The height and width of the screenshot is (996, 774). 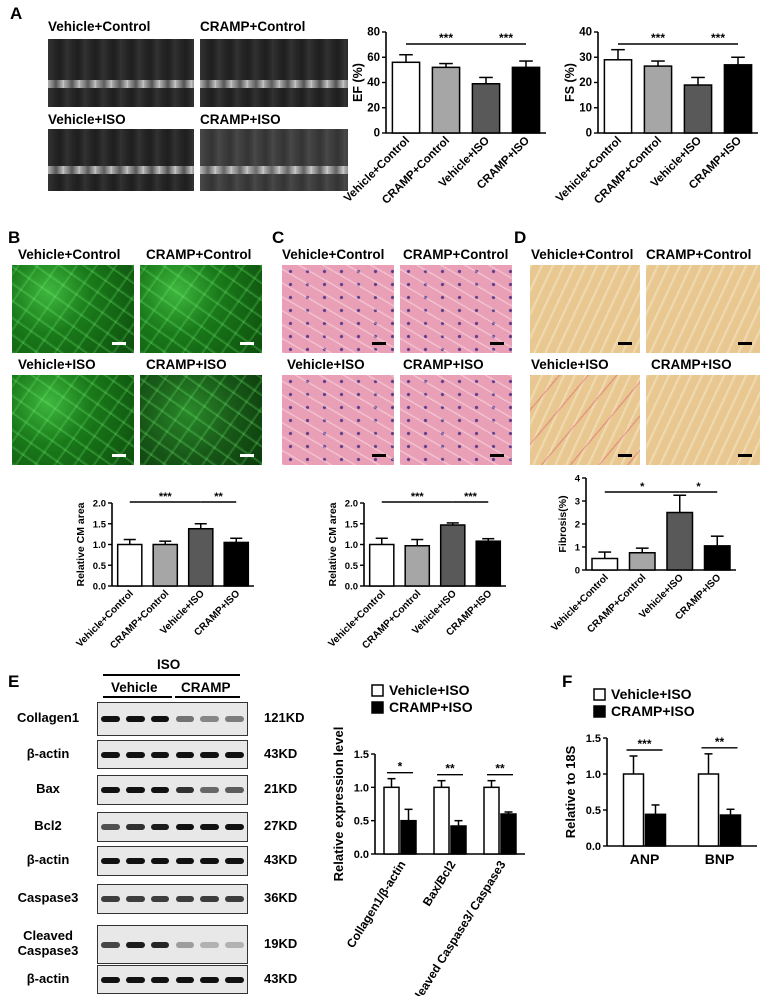 I want to click on cramp-underline, so click(x=207, y=697).